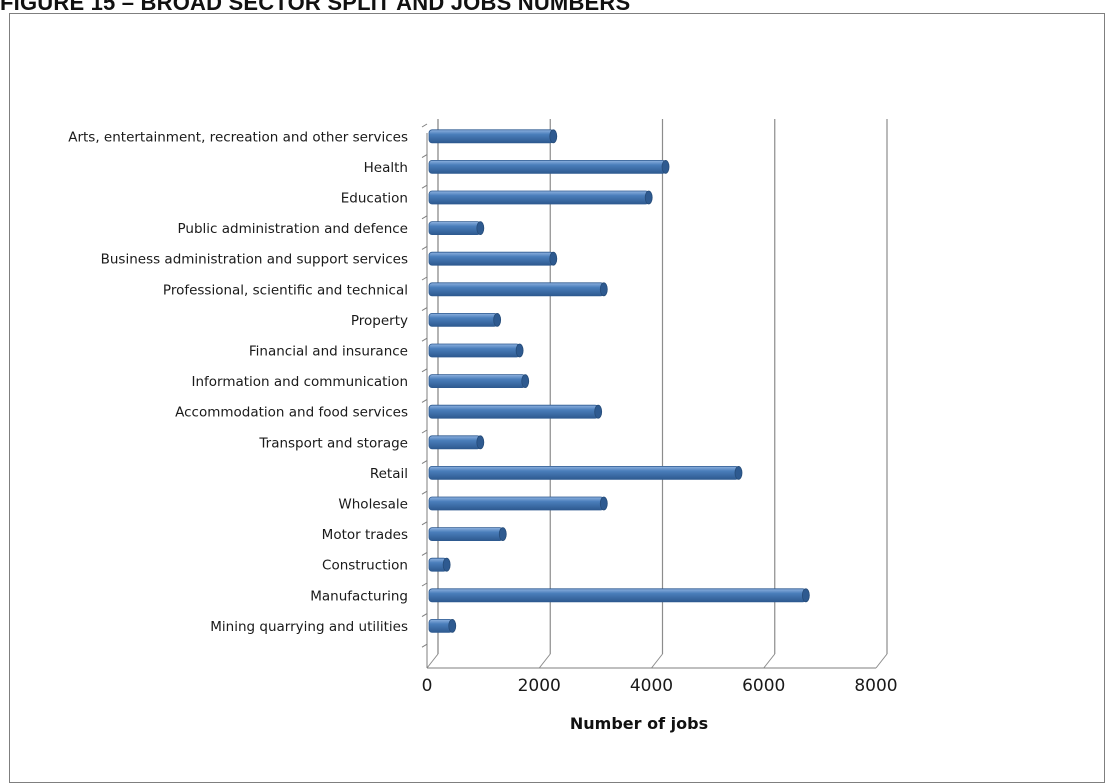 The width and height of the screenshot is (1109, 783). What do you see at coordinates (359, 596) in the screenshot?
I see `category-label: Manufacturing` at bounding box center [359, 596].